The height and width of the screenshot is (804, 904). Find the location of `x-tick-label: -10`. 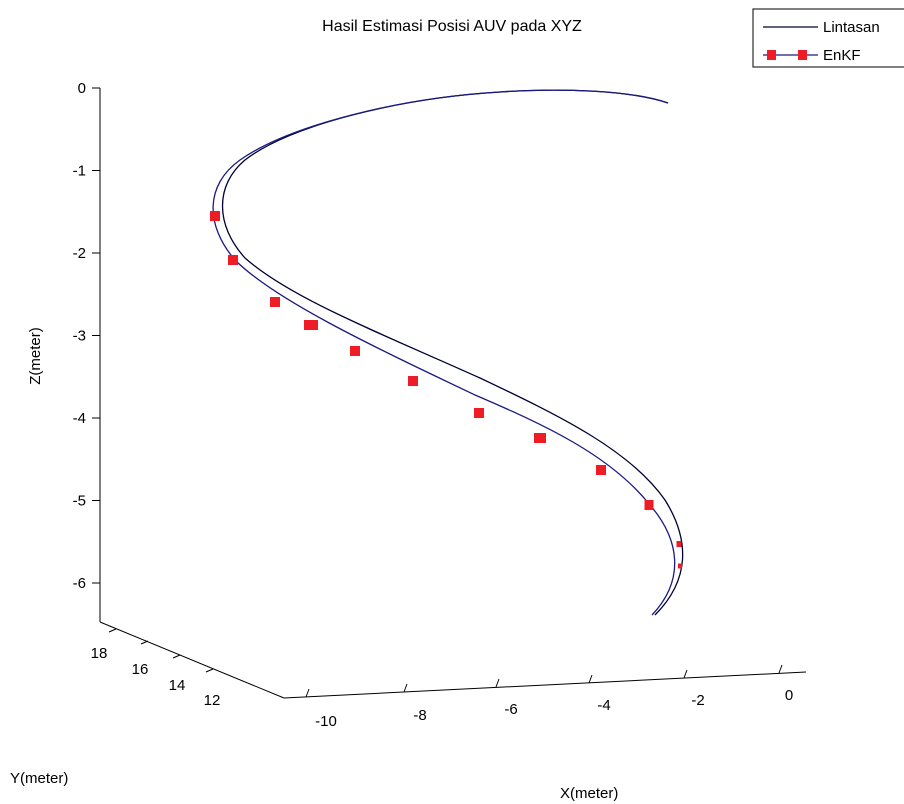

x-tick-label: -10 is located at coordinates (326, 721).